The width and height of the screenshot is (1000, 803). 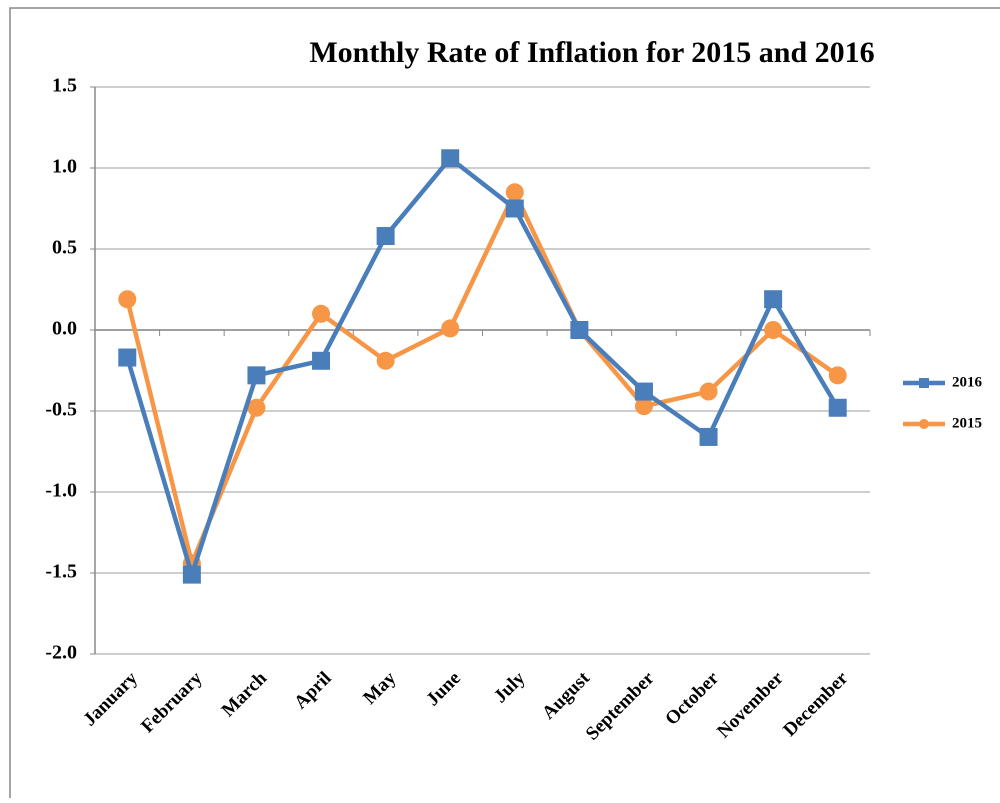 What do you see at coordinates (64, 167) in the screenshot?
I see `y-tick-label: 1.0` at bounding box center [64, 167].